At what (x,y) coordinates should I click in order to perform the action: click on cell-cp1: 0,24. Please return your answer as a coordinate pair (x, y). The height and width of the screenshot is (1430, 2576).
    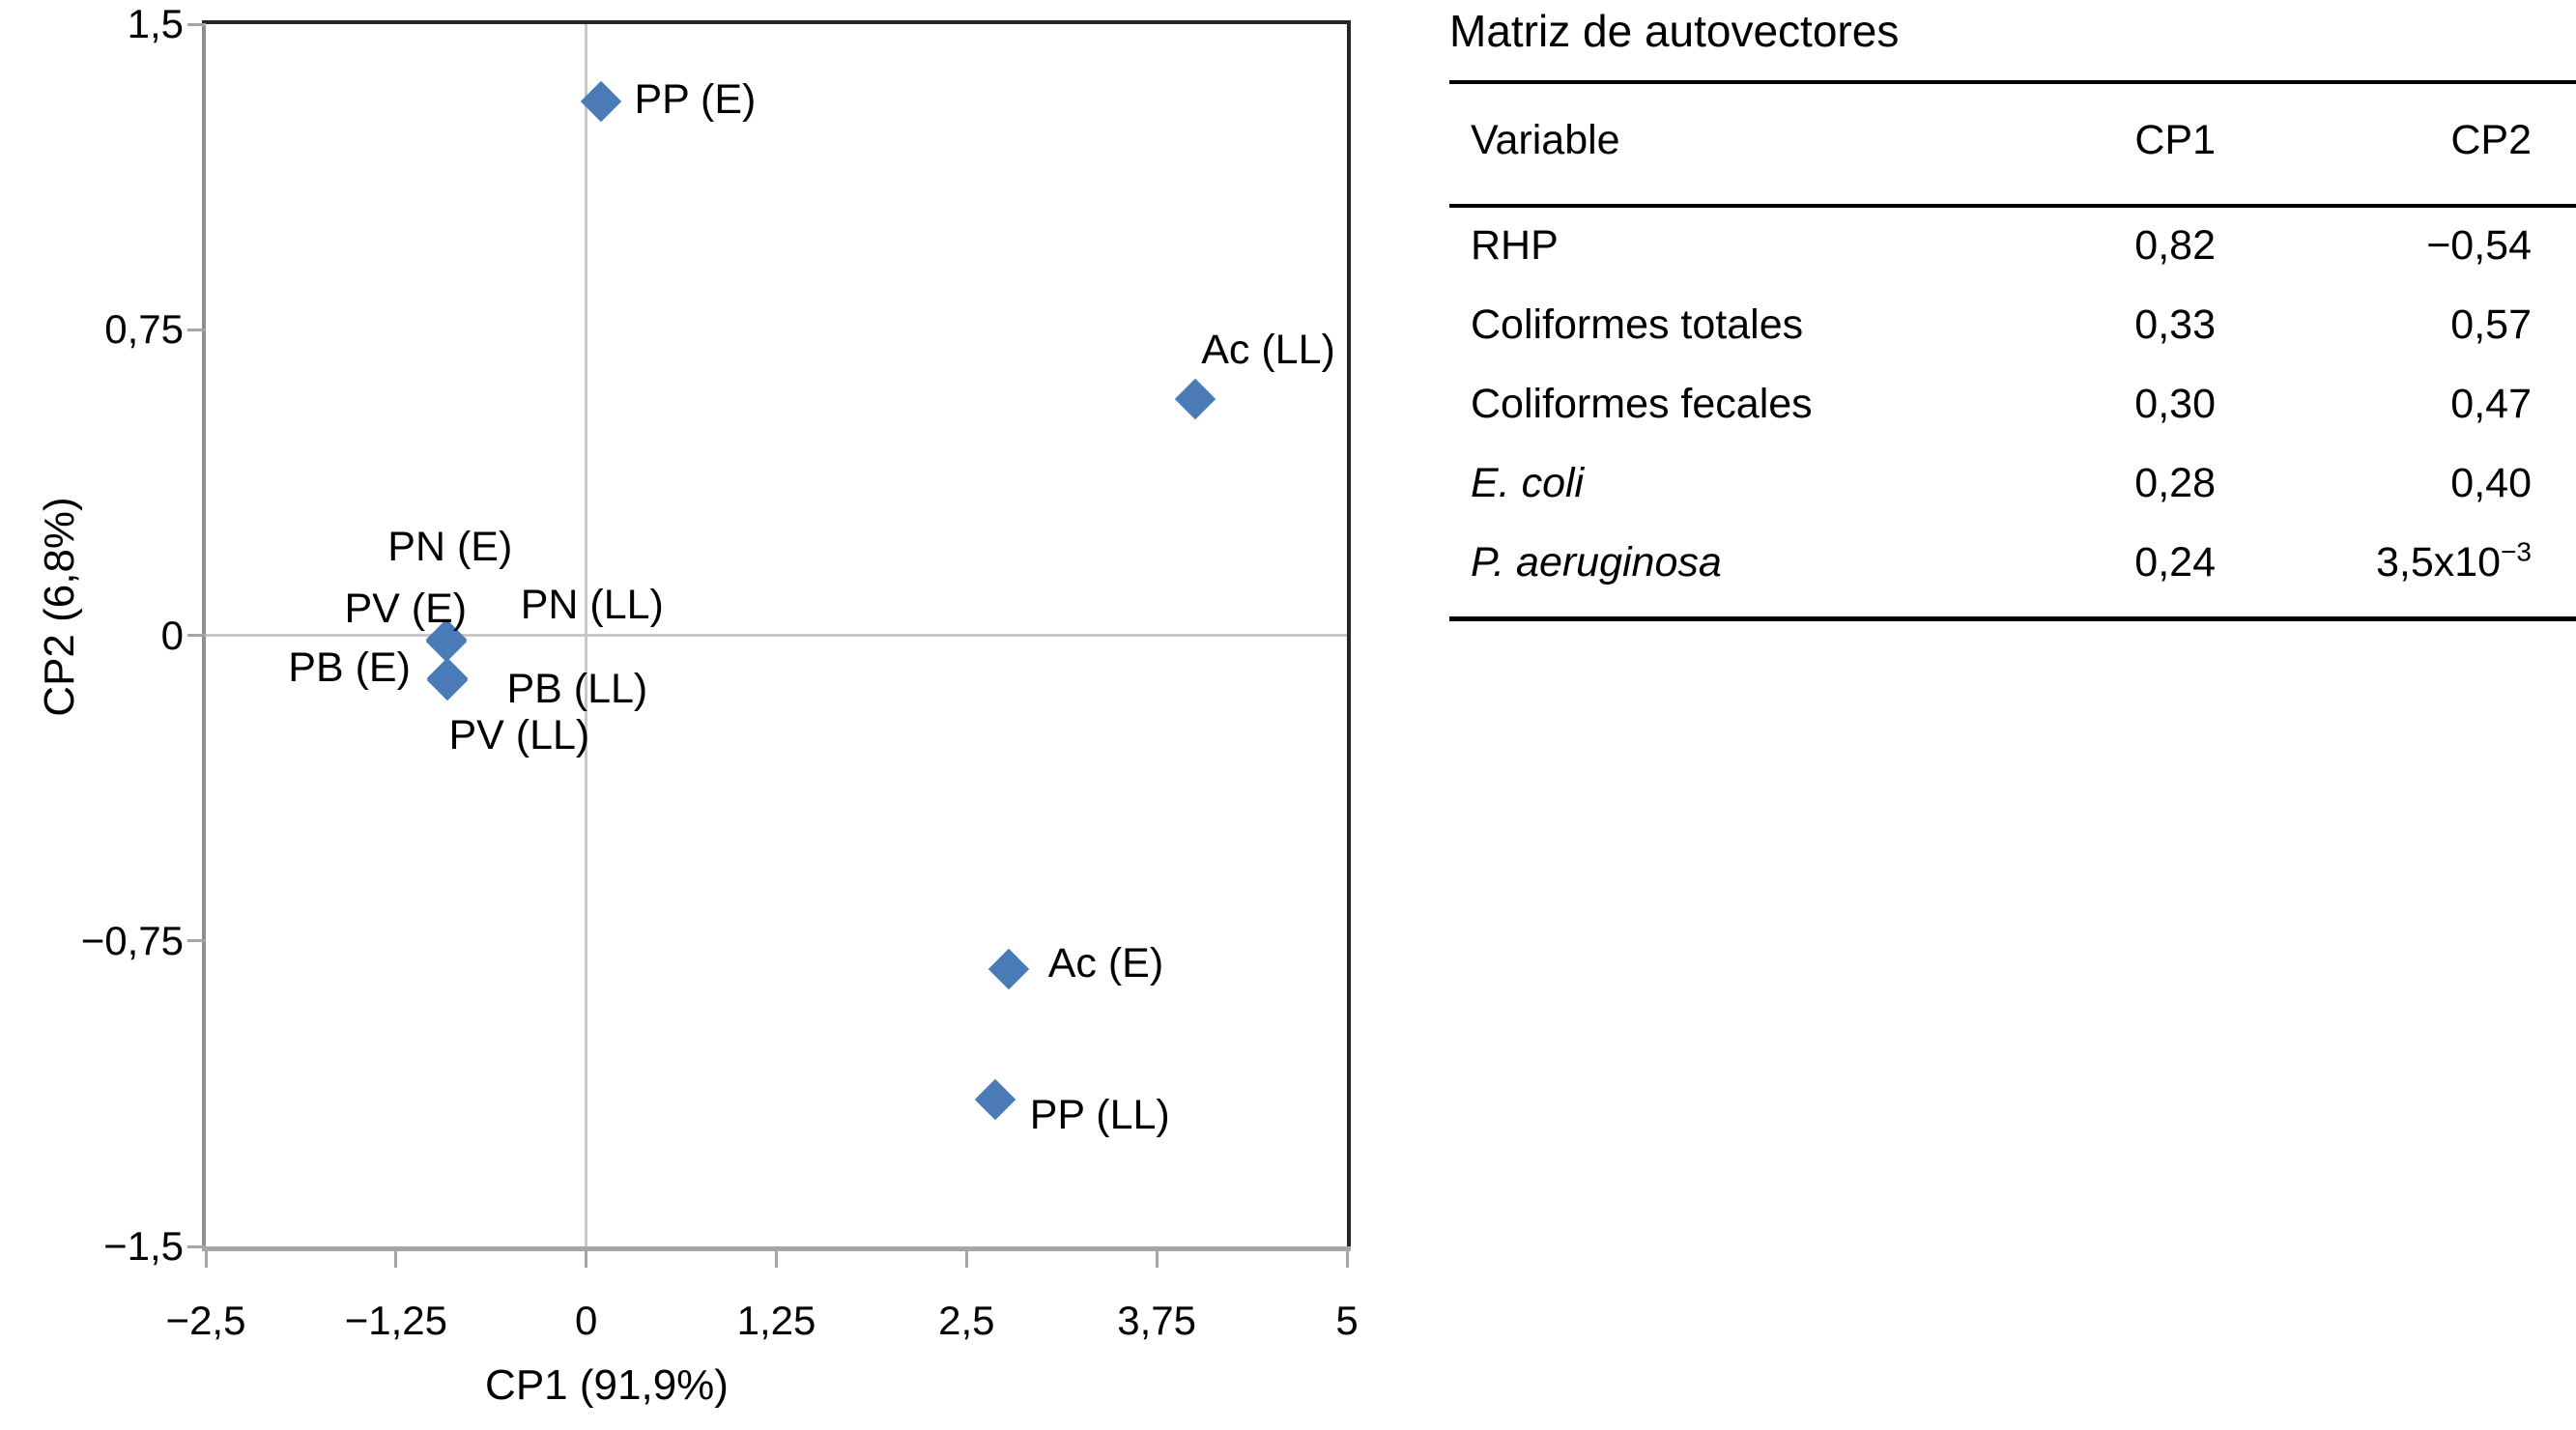
    Looking at the image, I should click on (2175, 562).